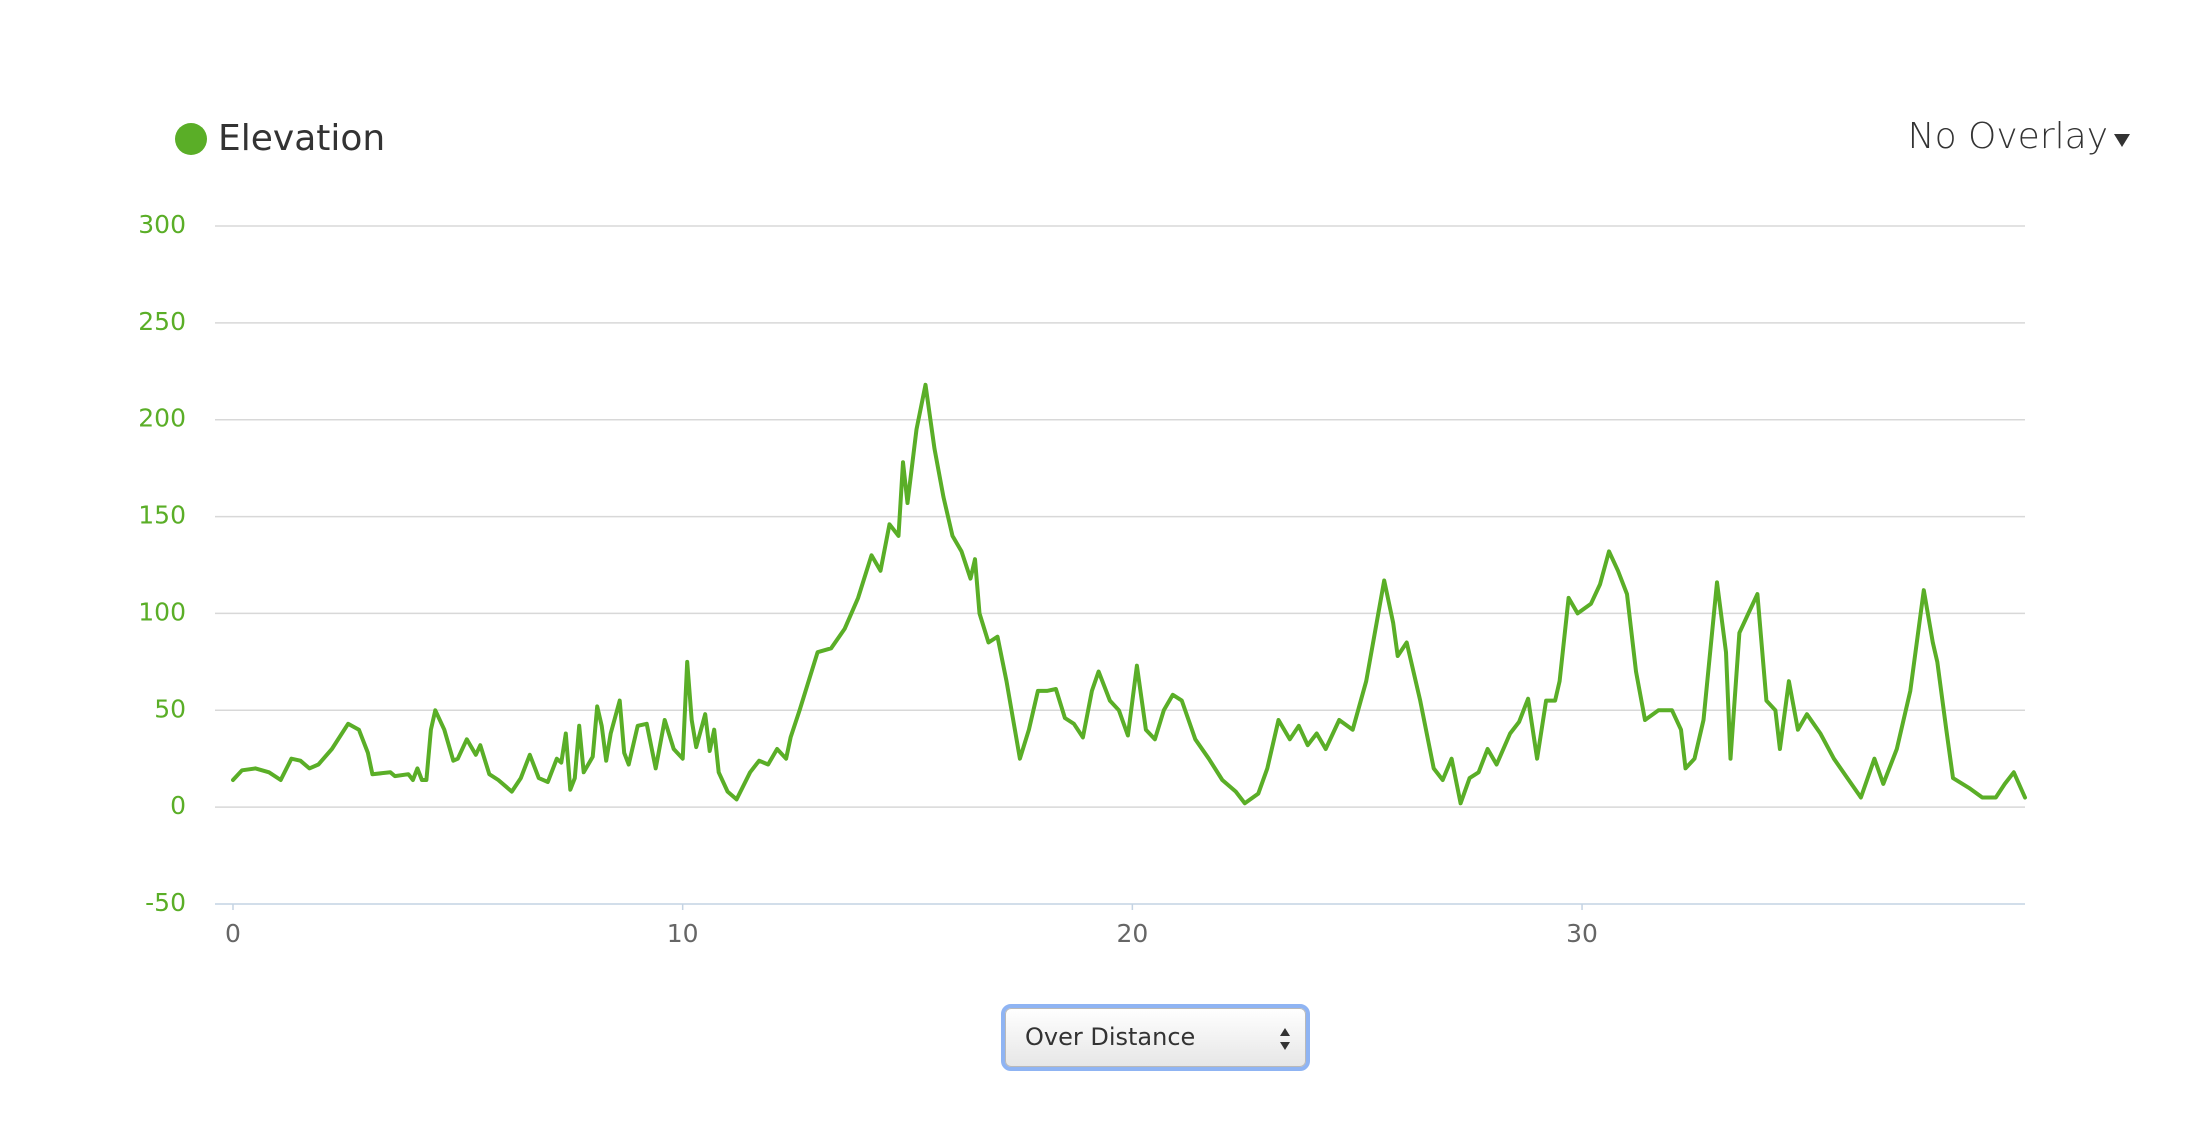 The height and width of the screenshot is (1146, 2204). What do you see at coordinates (162, 321) in the screenshot?
I see `y-tick-label: 250` at bounding box center [162, 321].